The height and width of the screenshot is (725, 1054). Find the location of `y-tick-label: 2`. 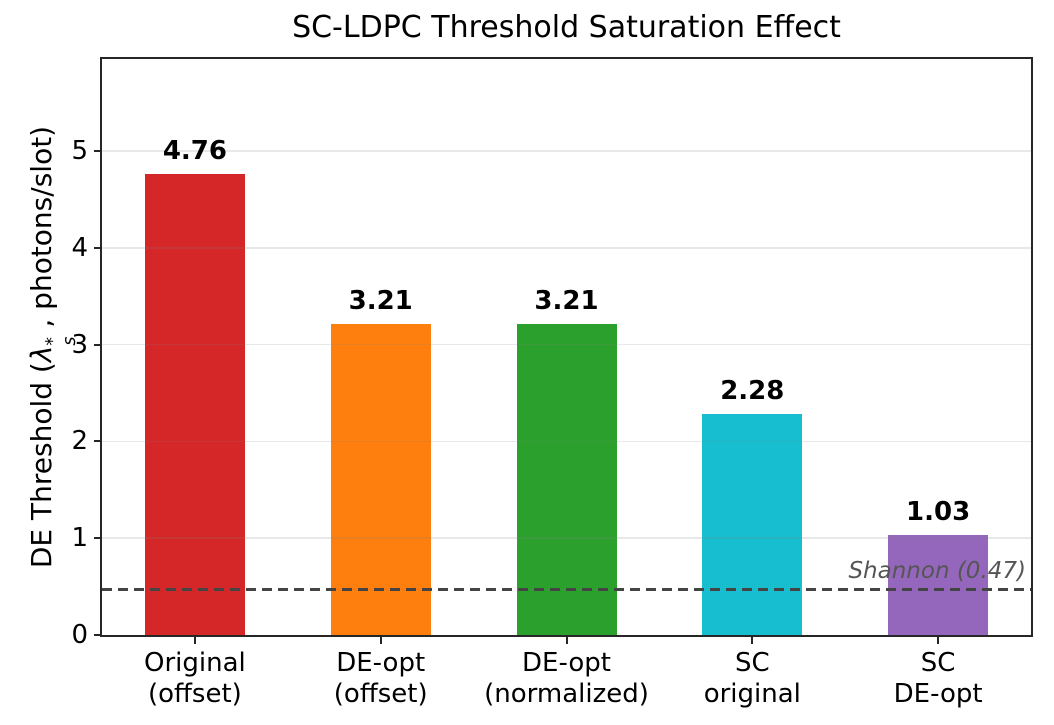

y-tick-label: 2 is located at coordinates (79, 441).